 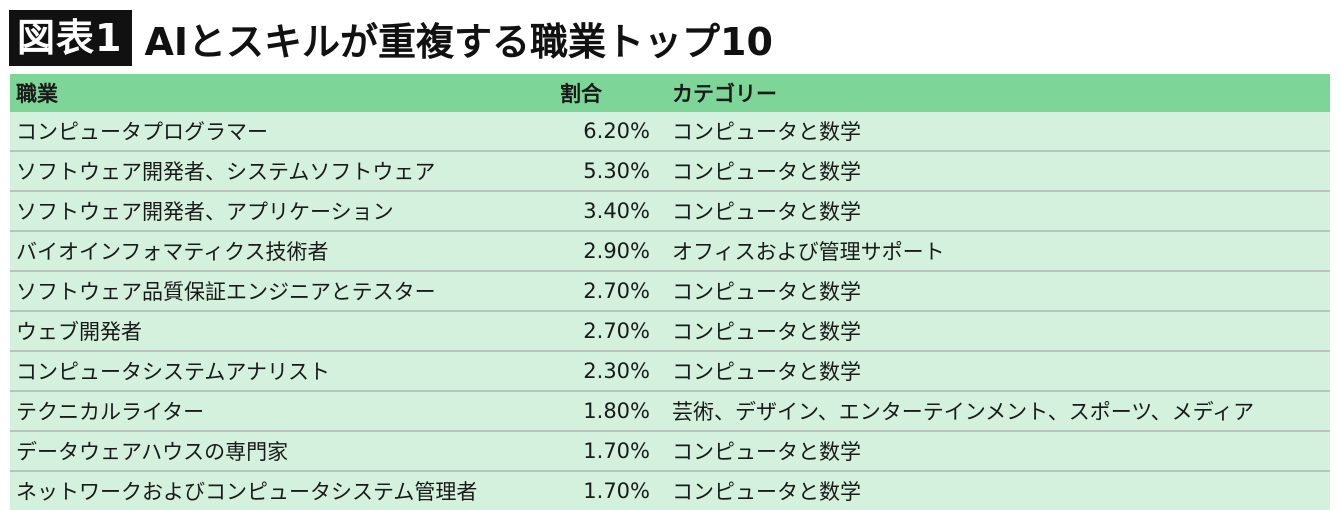 What do you see at coordinates (670, 251) in the screenshot?
I see `table-row: バイオインフォマティクス技術者 2.90% オフィスおよび管理サポート` at bounding box center [670, 251].